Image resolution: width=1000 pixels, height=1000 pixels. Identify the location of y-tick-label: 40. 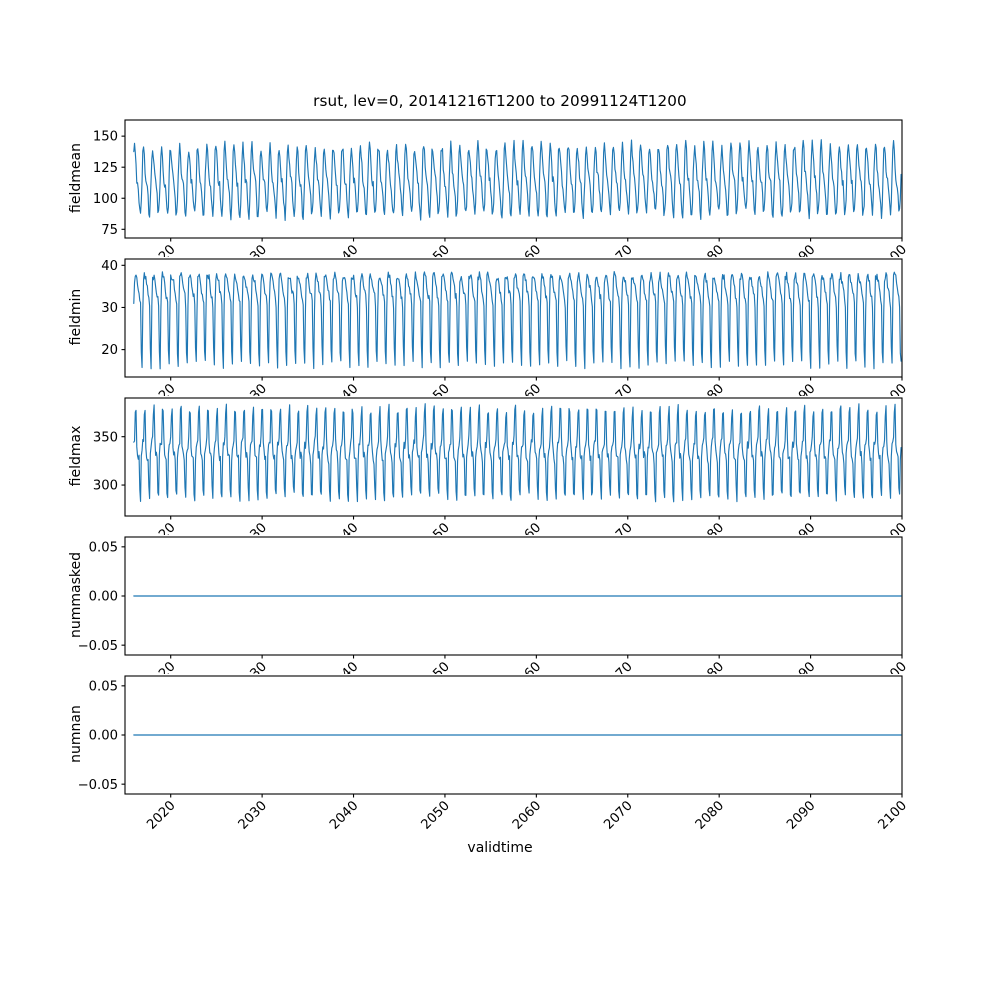
(109, 266).